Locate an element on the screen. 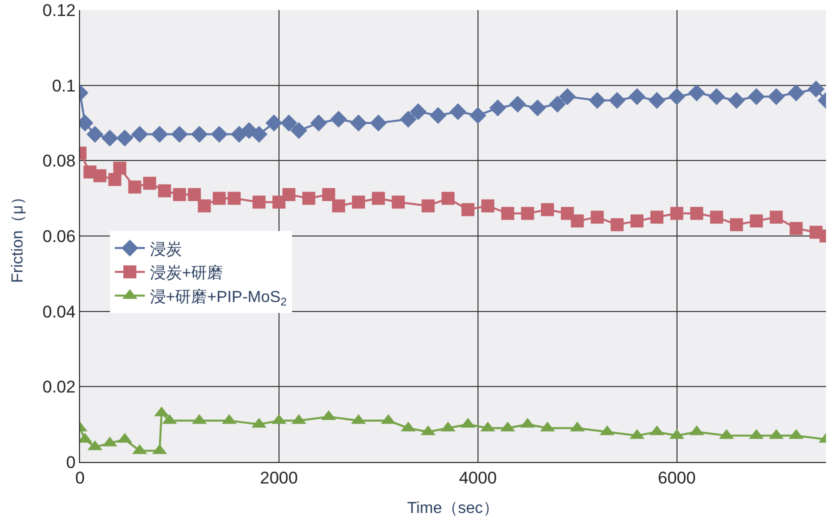 The width and height of the screenshot is (828, 524). y-tick-label: 0.06 is located at coordinates (59, 236).